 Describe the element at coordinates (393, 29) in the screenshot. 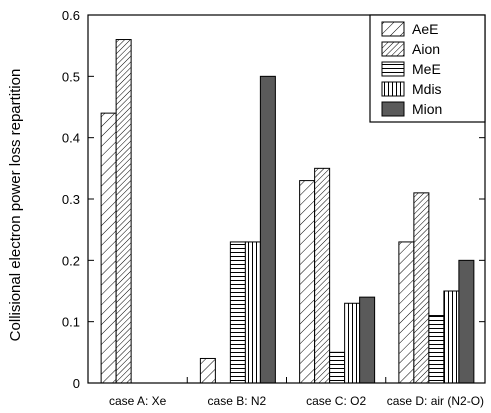

I see `legend-swatch-aee` at that location.